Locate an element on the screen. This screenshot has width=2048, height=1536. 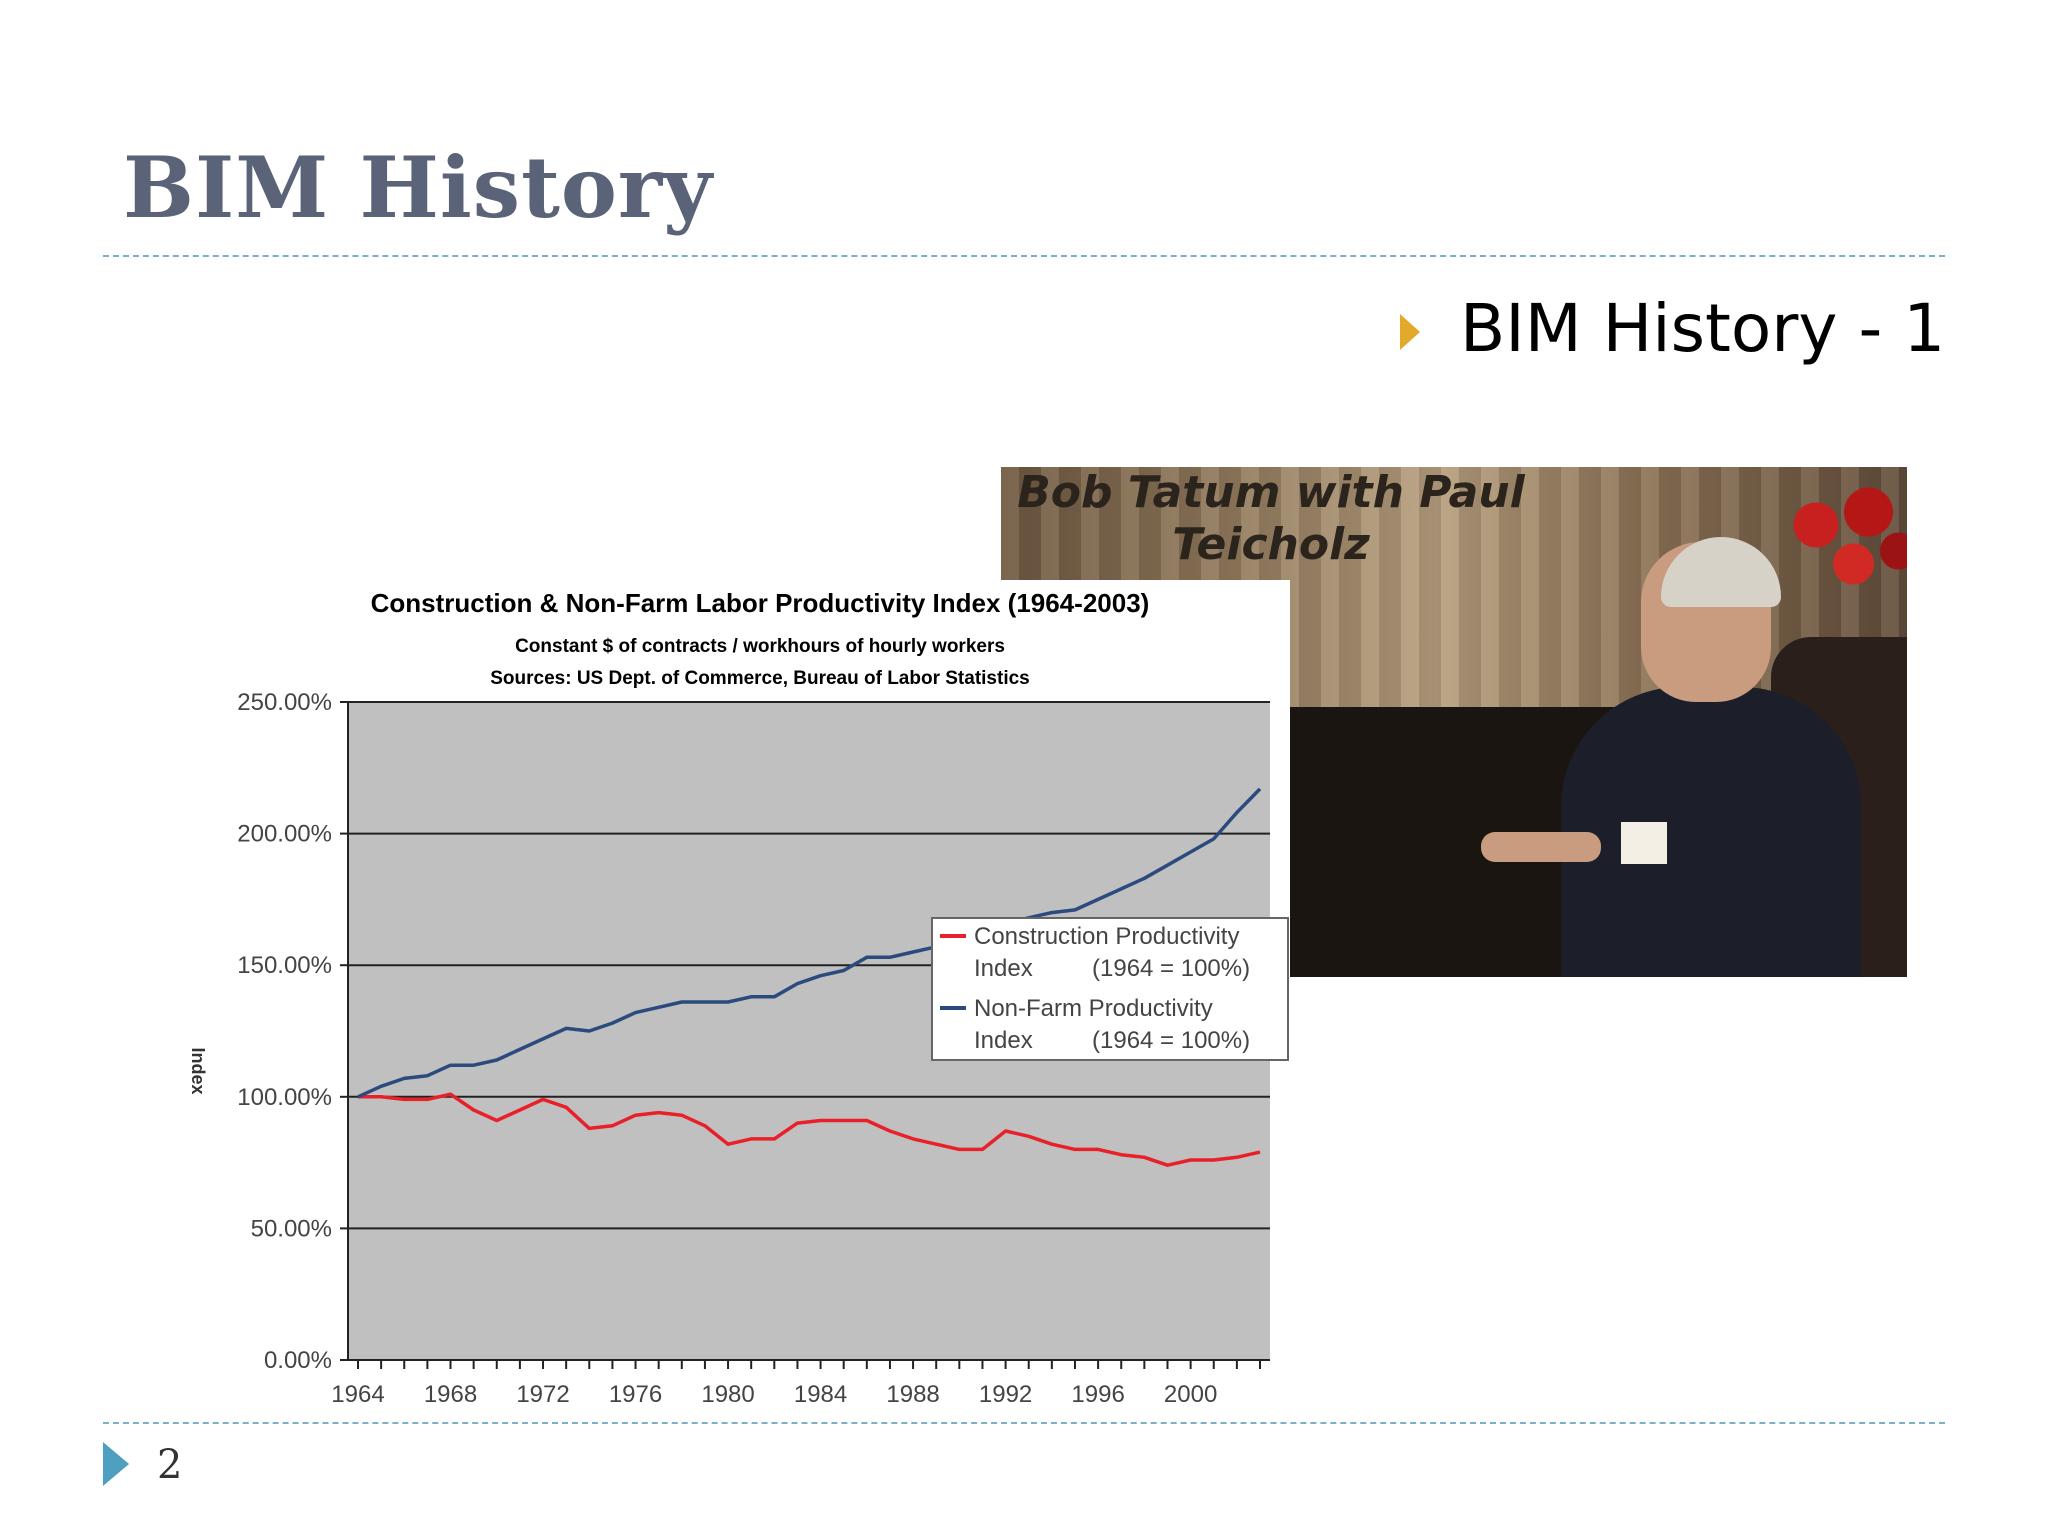
x-tick-label: 1988 is located at coordinates (912, 1394).